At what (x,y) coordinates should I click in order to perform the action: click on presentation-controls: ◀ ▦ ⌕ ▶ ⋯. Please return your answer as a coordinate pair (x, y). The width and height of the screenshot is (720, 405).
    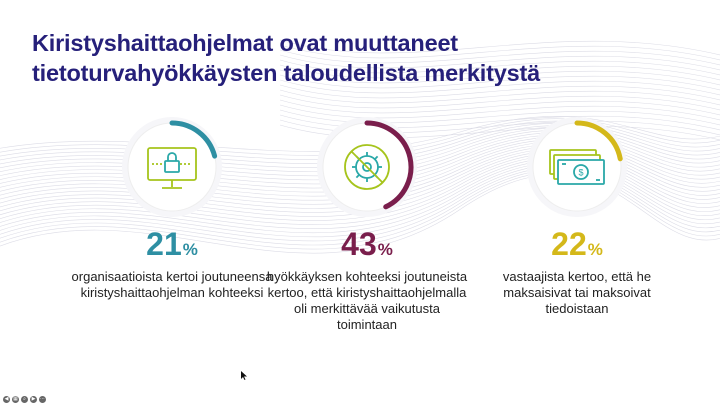
    Looking at the image, I should click on (24, 399).